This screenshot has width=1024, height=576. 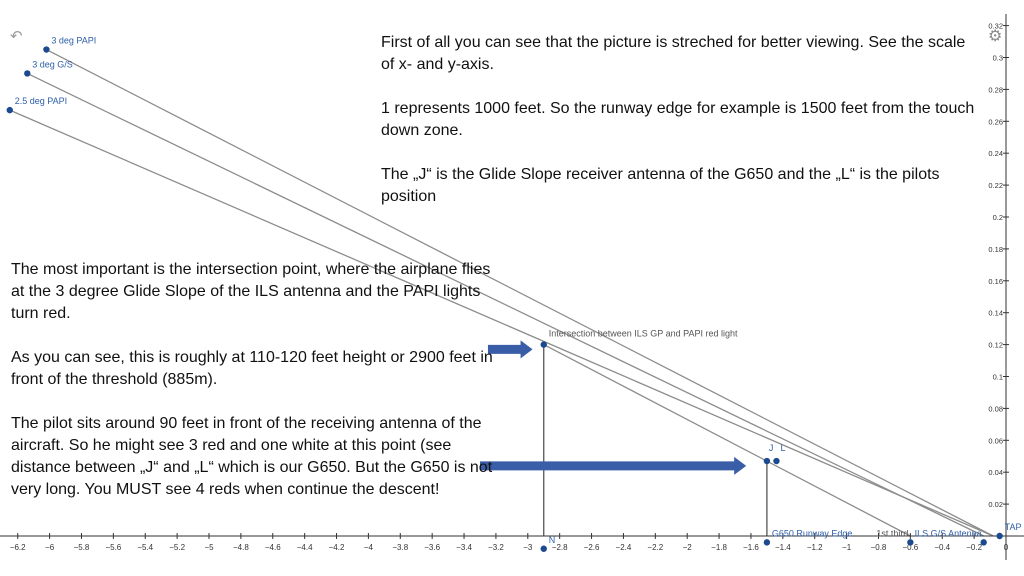 I want to click on x-tick-label: −0.2, so click(x=974, y=547).